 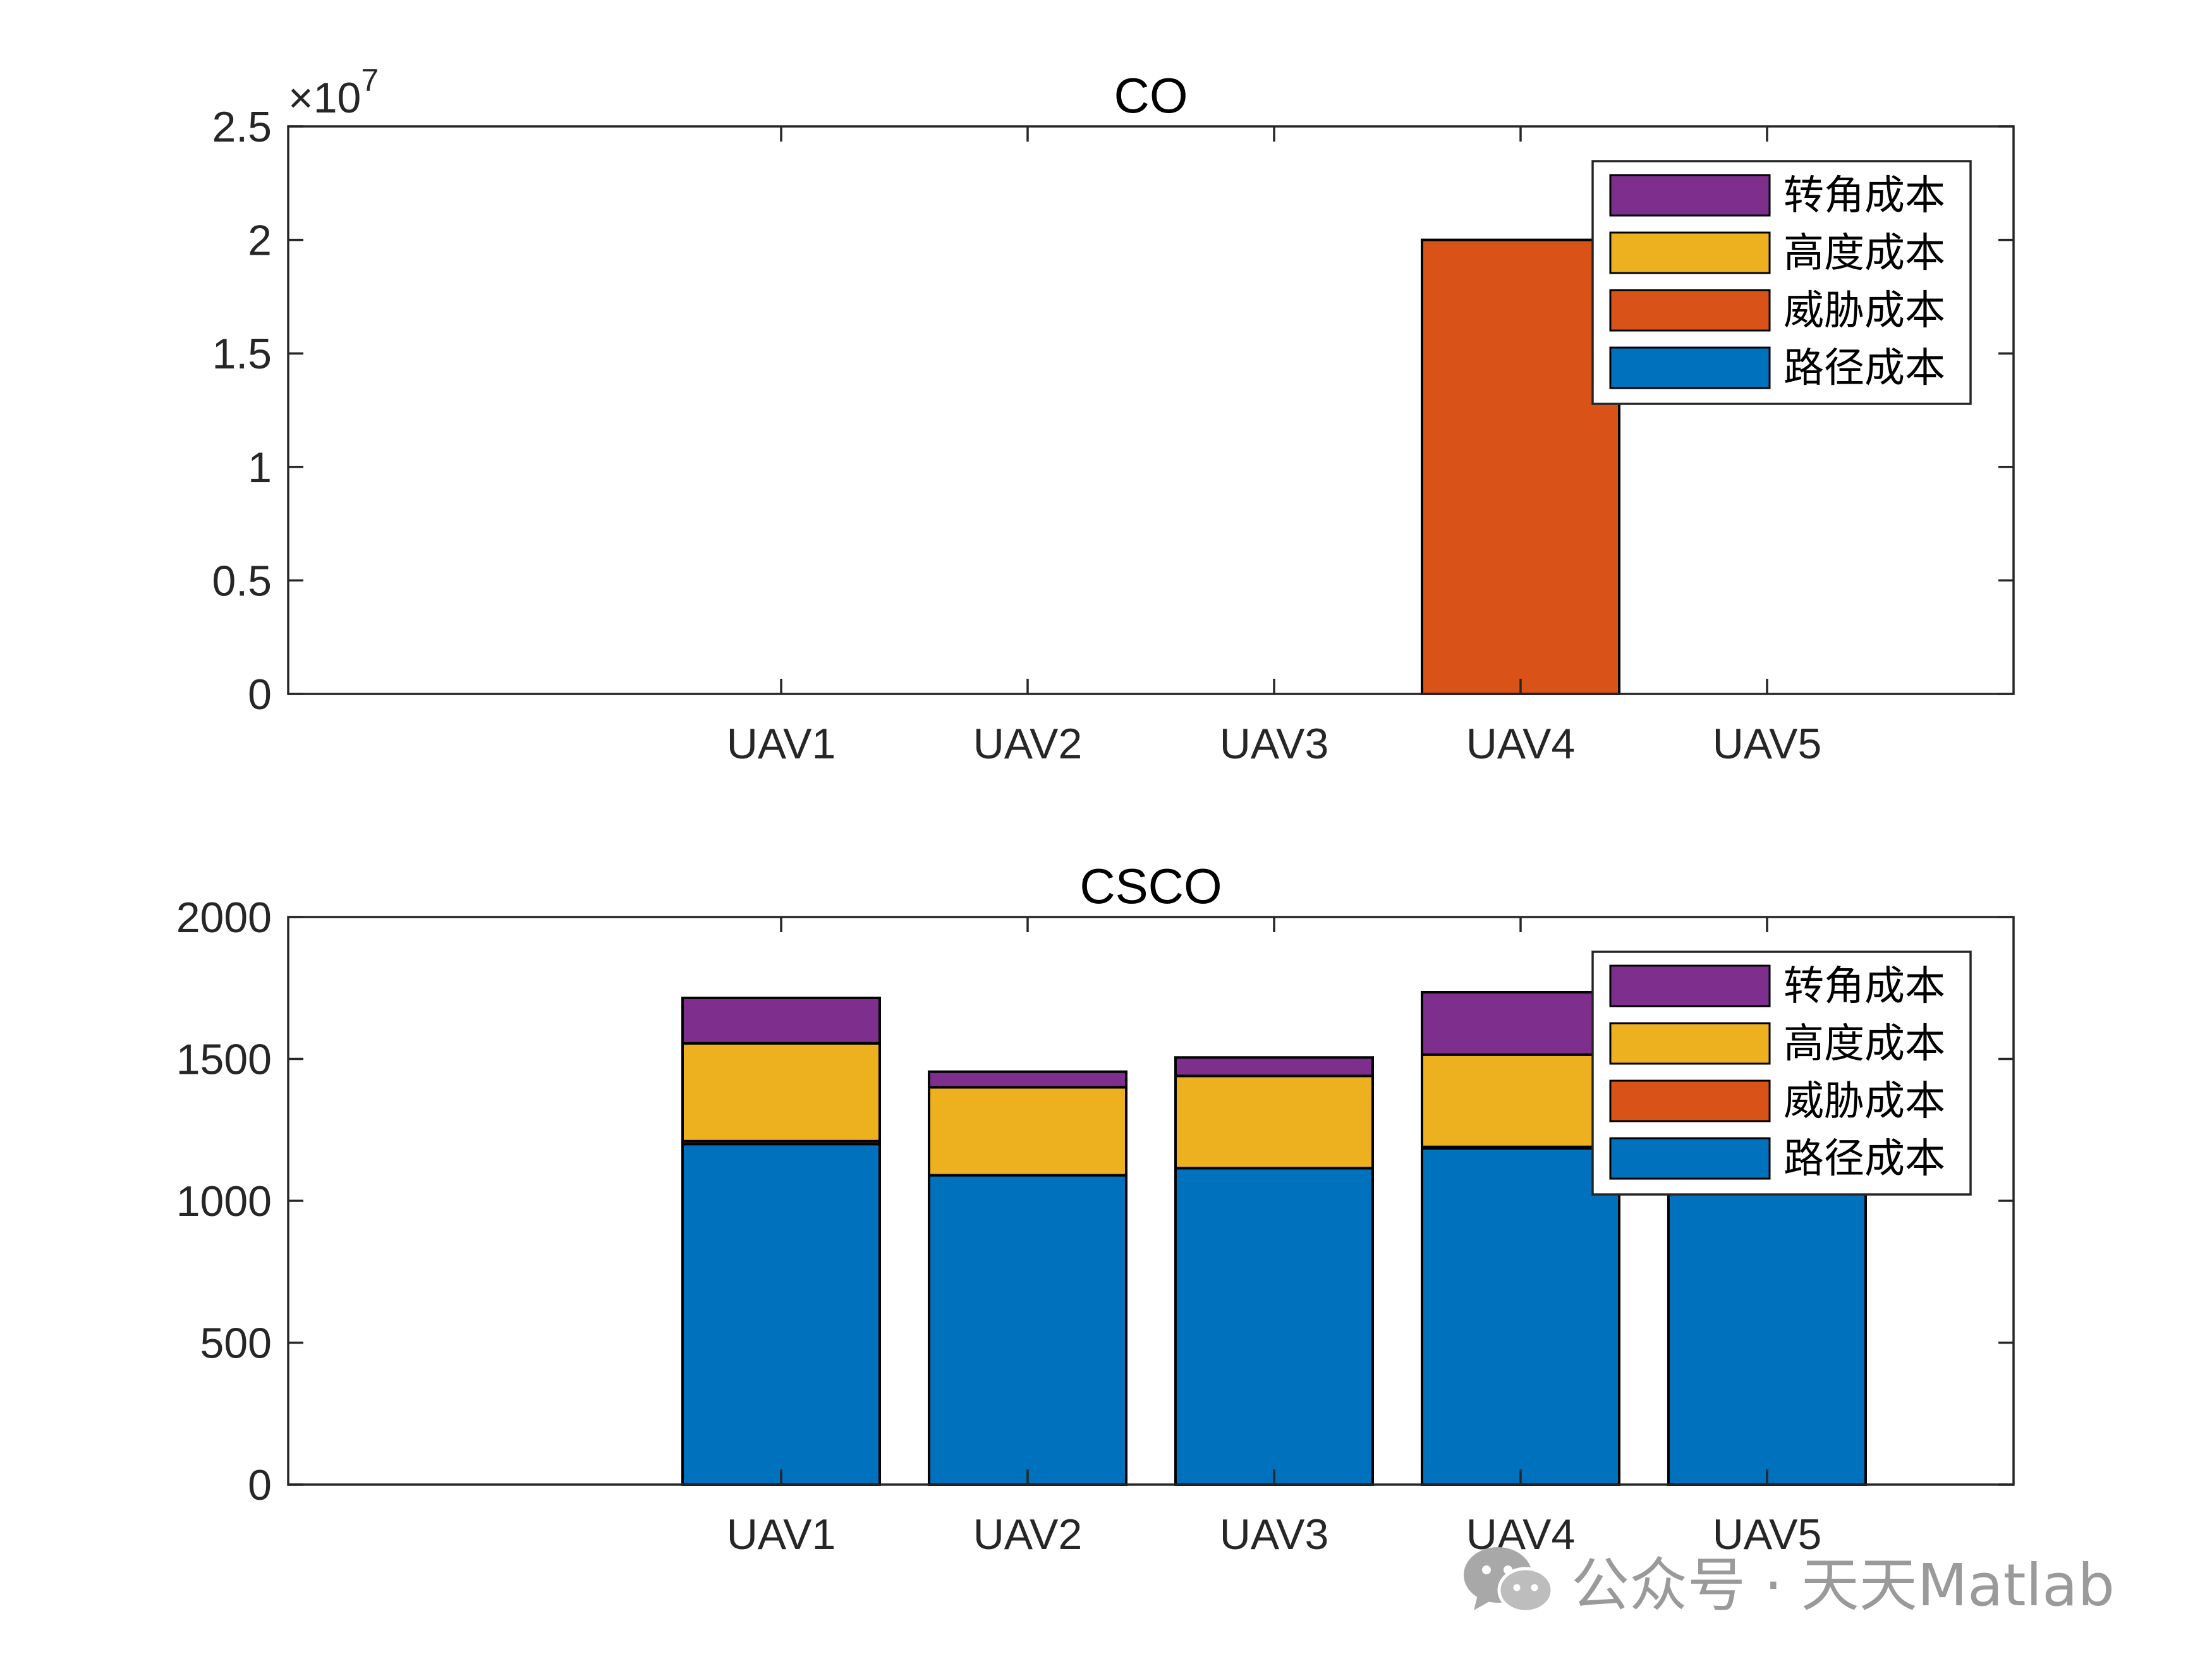 What do you see at coordinates (1843, 1585) in the screenshot?
I see `watermark-text: 公众号 · 天天Matlab` at bounding box center [1843, 1585].